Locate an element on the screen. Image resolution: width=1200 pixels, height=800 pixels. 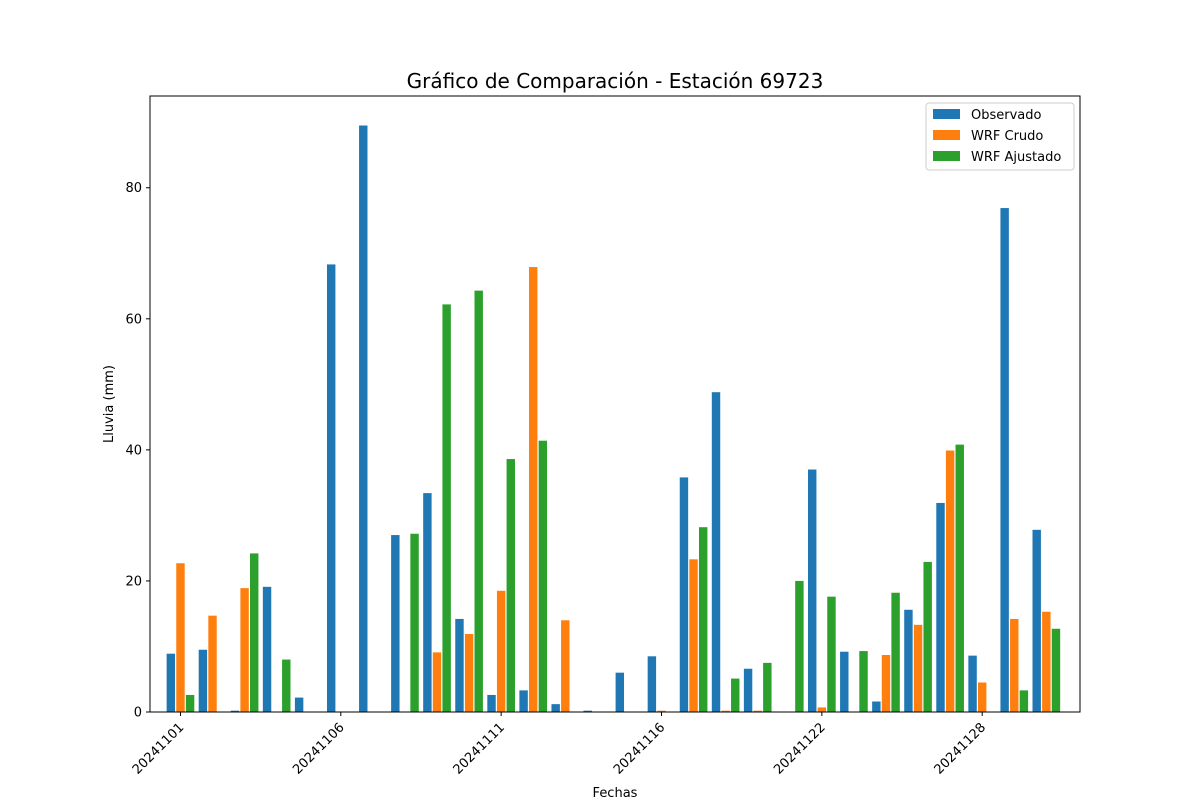
x-tick-label: 20241128 is located at coordinates (960, 748).